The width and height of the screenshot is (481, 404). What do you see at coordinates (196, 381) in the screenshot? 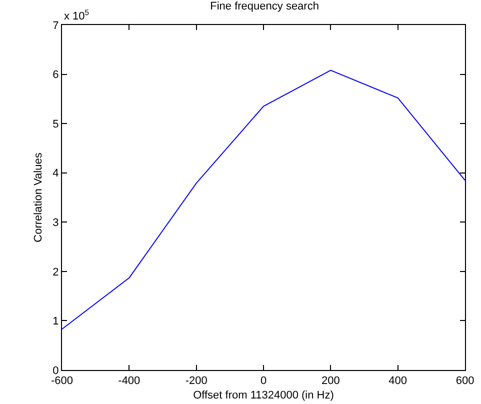
I see `x-tick-label: -200` at bounding box center [196, 381].